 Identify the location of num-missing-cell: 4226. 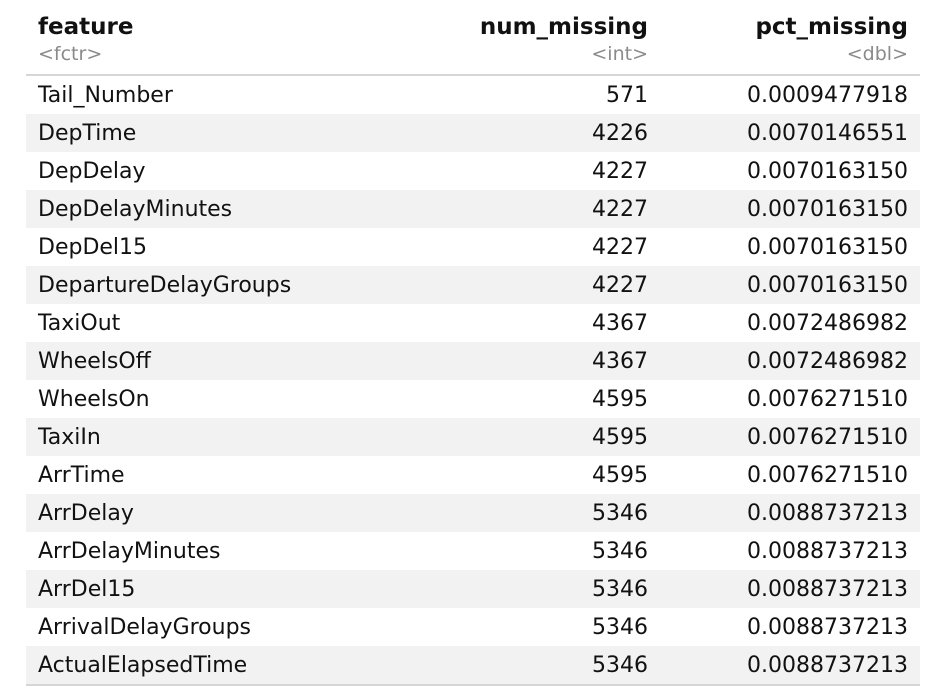
(541, 133).